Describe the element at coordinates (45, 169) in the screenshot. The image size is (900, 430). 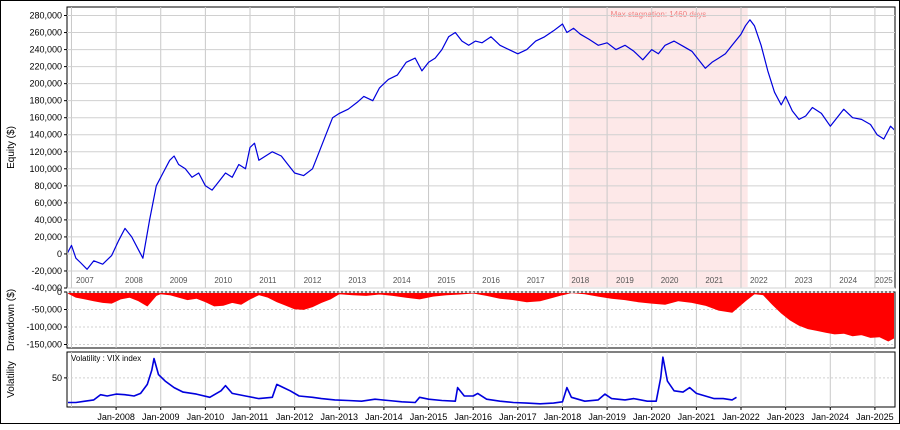
I see `y-tick-label: 100,000` at that location.